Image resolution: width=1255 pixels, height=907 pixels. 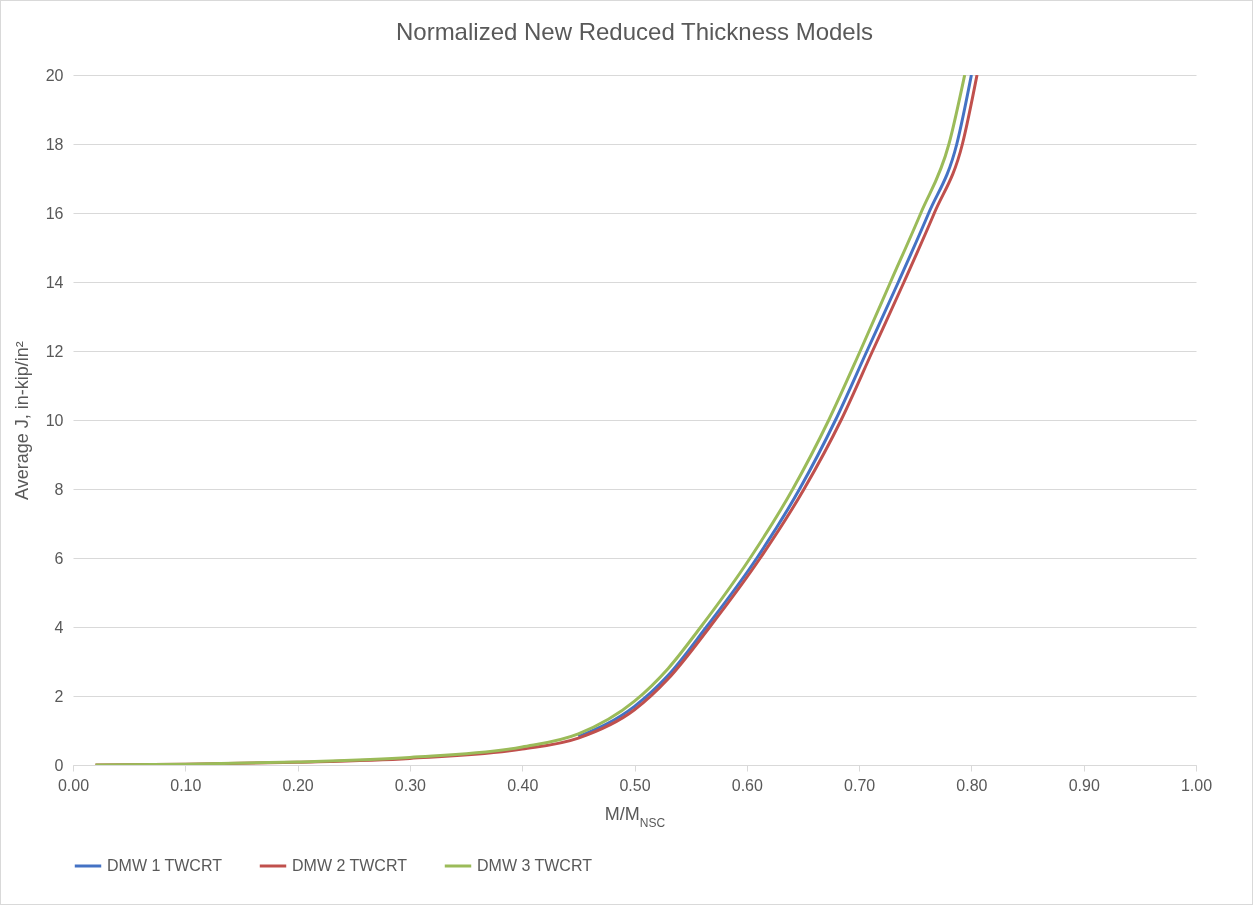 I want to click on x-tick-label: 1.00, so click(x=1196, y=785).